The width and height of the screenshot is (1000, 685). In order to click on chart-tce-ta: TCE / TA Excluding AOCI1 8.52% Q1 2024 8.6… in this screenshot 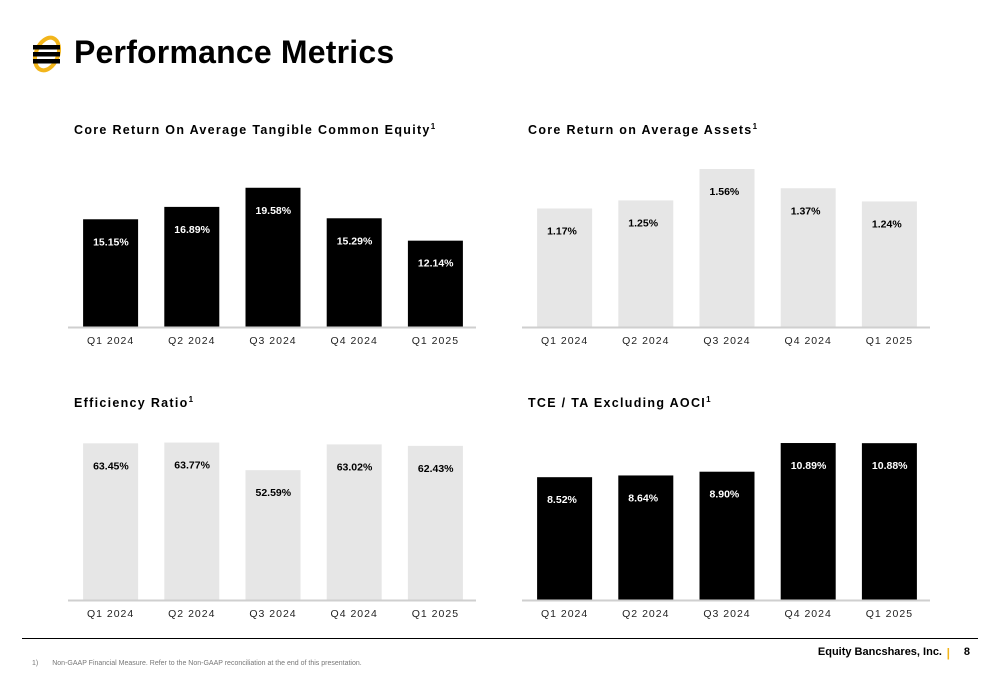, I will do `click(726, 515)`.